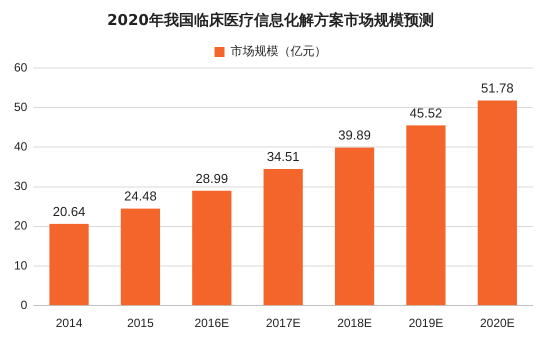 Image resolution: width=551 pixels, height=342 pixels. What do you see at coordinates (69, 323) in the screenshot?
I see `x-tick-label: 2014` at bounding box center [69, 323].